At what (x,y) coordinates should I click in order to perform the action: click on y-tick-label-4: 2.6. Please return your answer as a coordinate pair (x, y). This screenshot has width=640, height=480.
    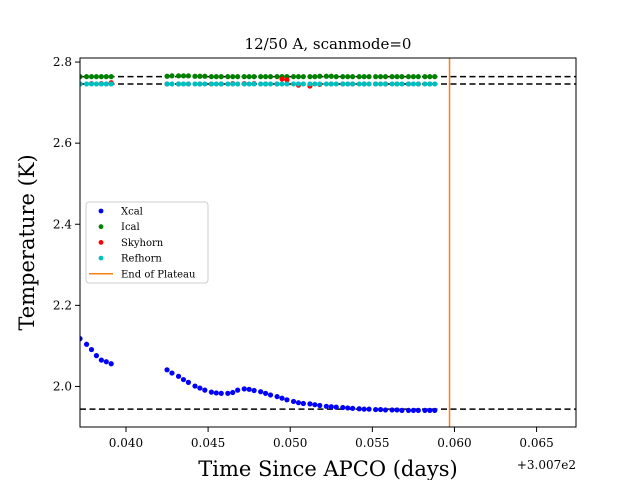
    Looking at the image, I should click on (62, 143).